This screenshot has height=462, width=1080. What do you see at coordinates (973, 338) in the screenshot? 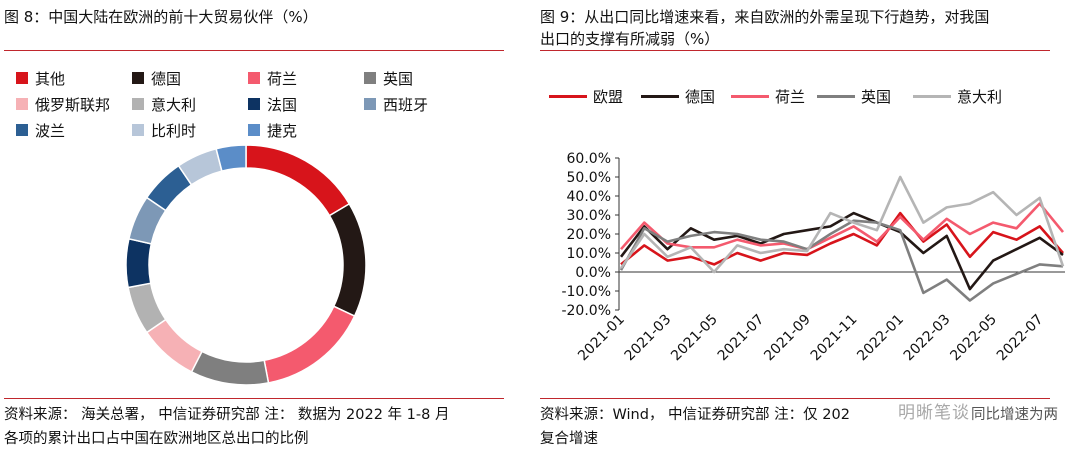
I see `x-tick-label: 2022-05` at bounding box center [973, 338].